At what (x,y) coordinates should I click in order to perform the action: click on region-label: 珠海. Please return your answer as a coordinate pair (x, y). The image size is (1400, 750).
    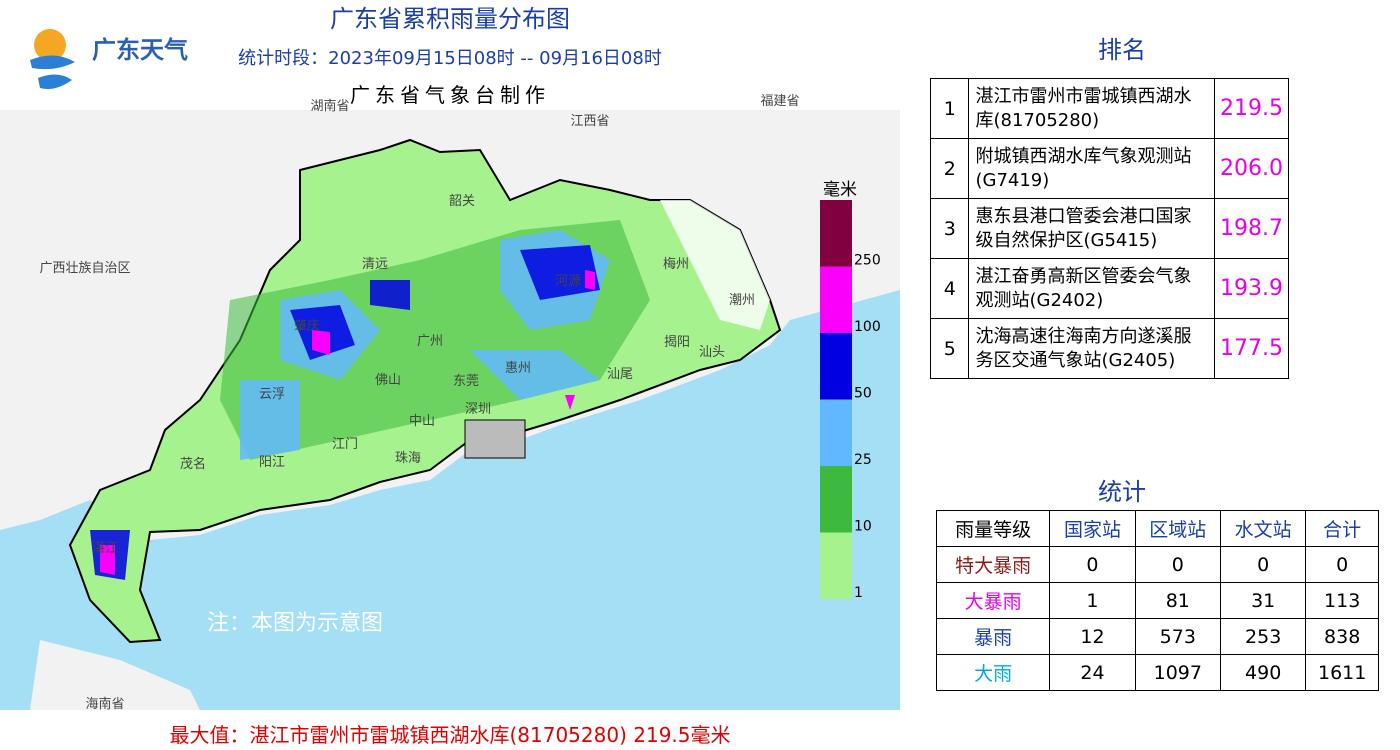
    Looking at the image, I should click on (408, 458).